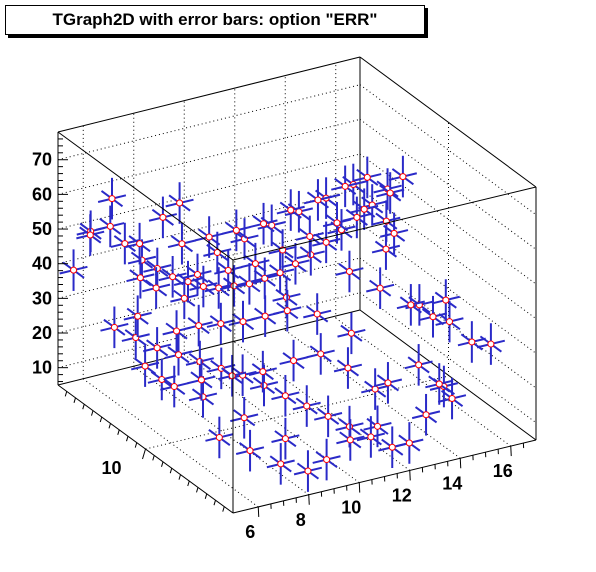 Image resolution: width=596 pixels, height=572 pixels. I want to click on box-edge-top-right, so click(448, 122).